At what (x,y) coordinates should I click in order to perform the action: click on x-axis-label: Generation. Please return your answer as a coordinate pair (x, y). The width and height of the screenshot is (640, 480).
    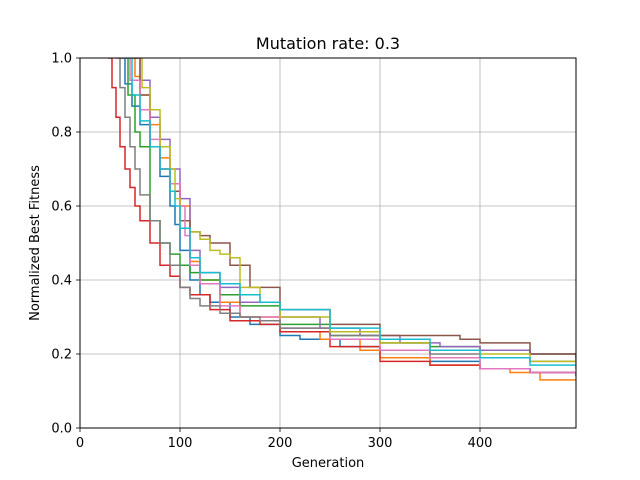
    Looking at the image, I should click on (328, 463).